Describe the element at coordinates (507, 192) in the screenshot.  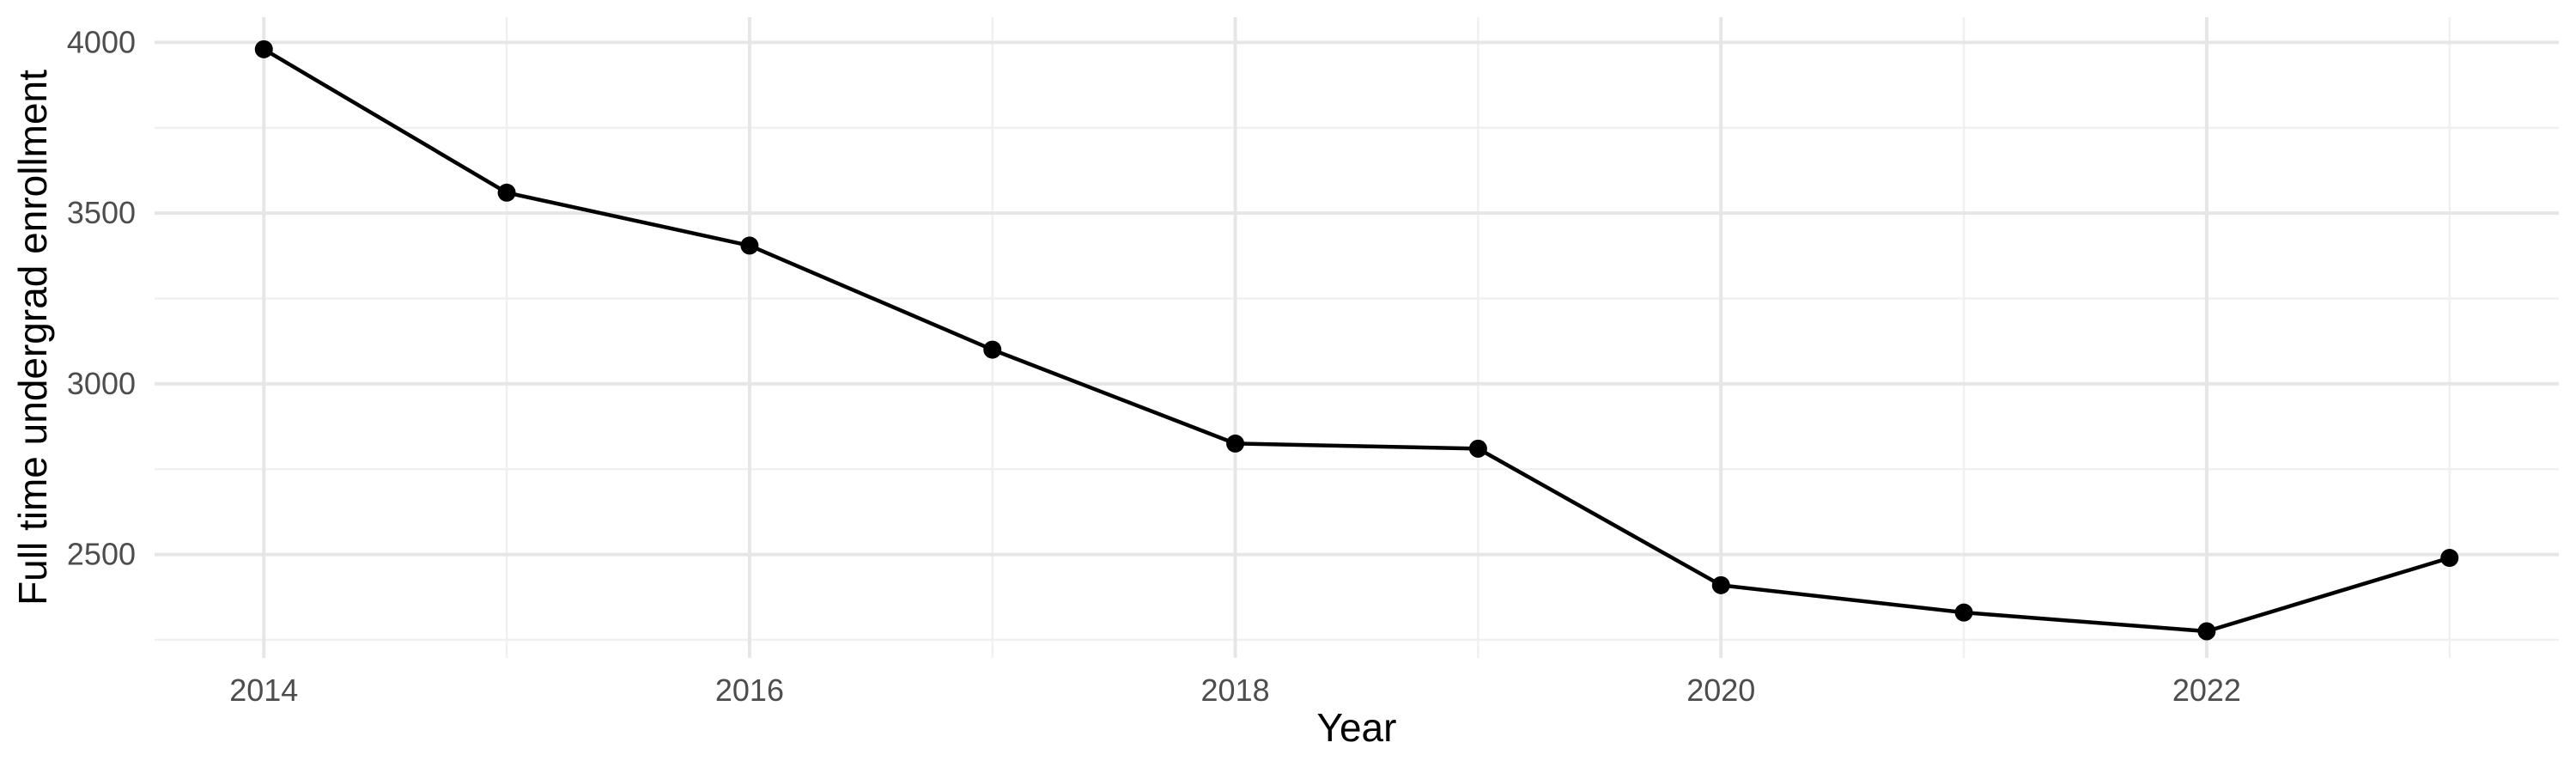
I see `data-point-2015` at that location.